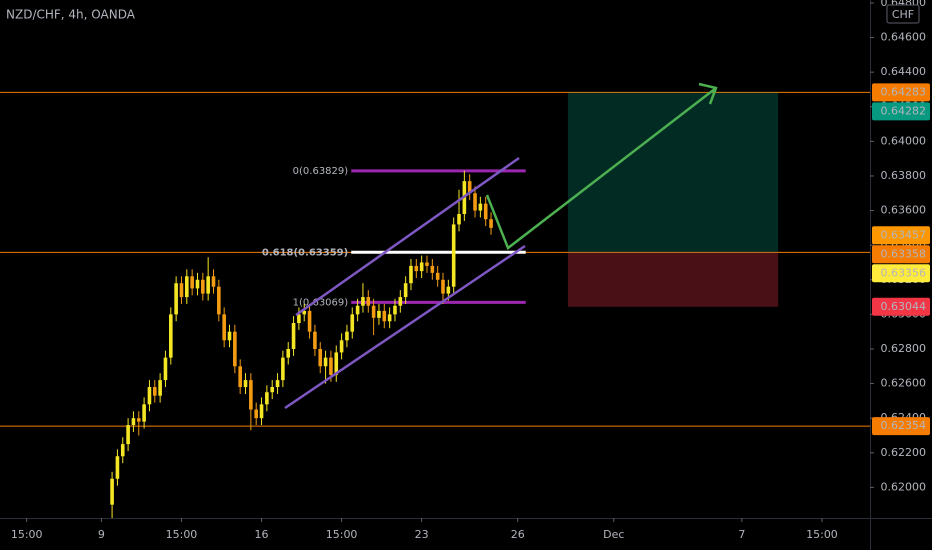 This screenshot has height=550, width=932. I want to click on x-tick-label: 26, so click(518, 534).